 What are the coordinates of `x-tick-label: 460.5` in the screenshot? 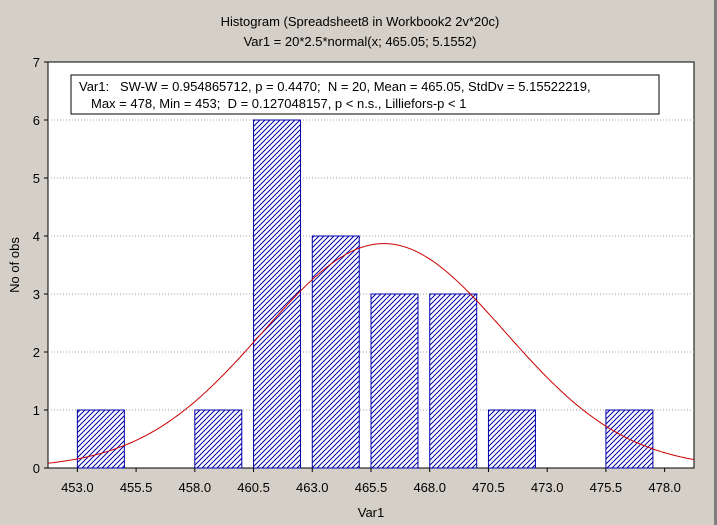 It's located at (253, 487).